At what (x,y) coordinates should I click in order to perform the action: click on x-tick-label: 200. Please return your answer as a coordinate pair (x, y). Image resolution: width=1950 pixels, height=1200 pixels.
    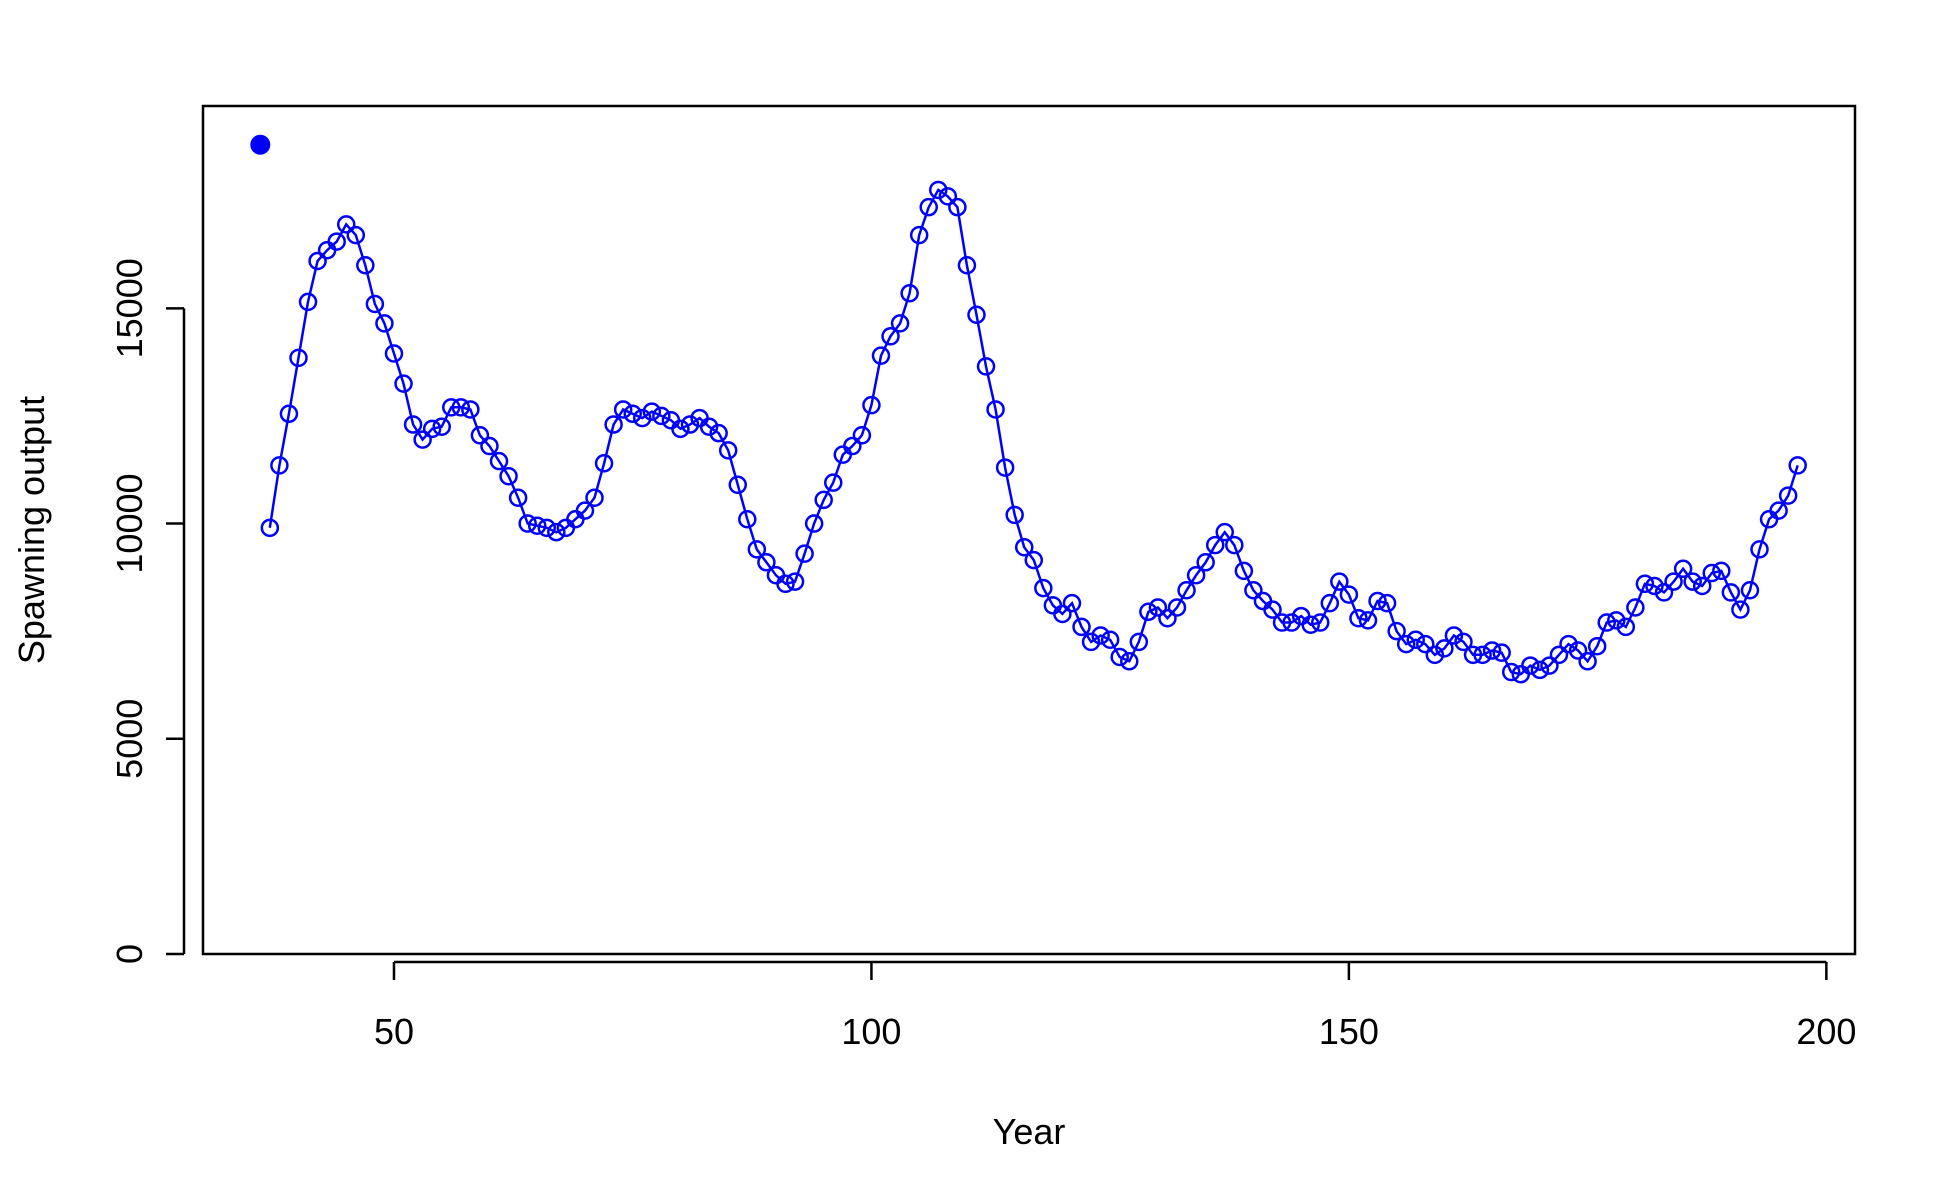
    Looking at the image, I should click on (1826, 1031).